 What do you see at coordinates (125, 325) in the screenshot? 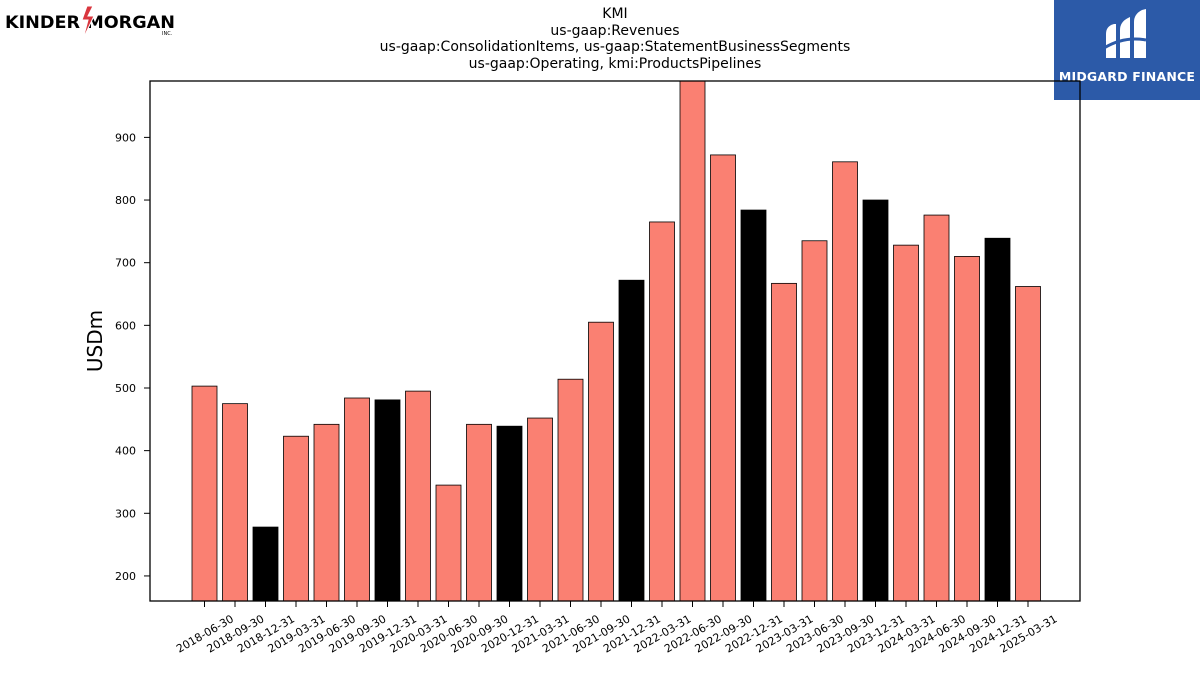
I see `y-tick-label-600: 600` at bounding box center [125, 325].